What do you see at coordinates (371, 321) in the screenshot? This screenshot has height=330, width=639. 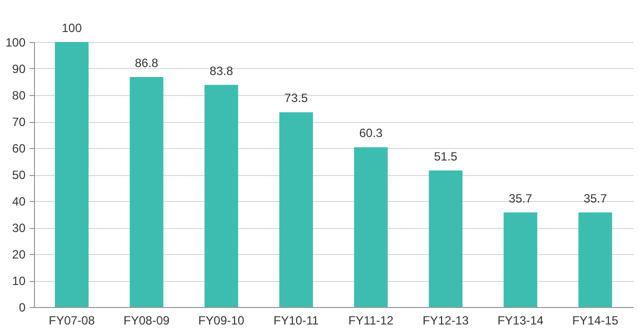 I see `x-tick-label: FY11-12` at bounding box center [371, 321].